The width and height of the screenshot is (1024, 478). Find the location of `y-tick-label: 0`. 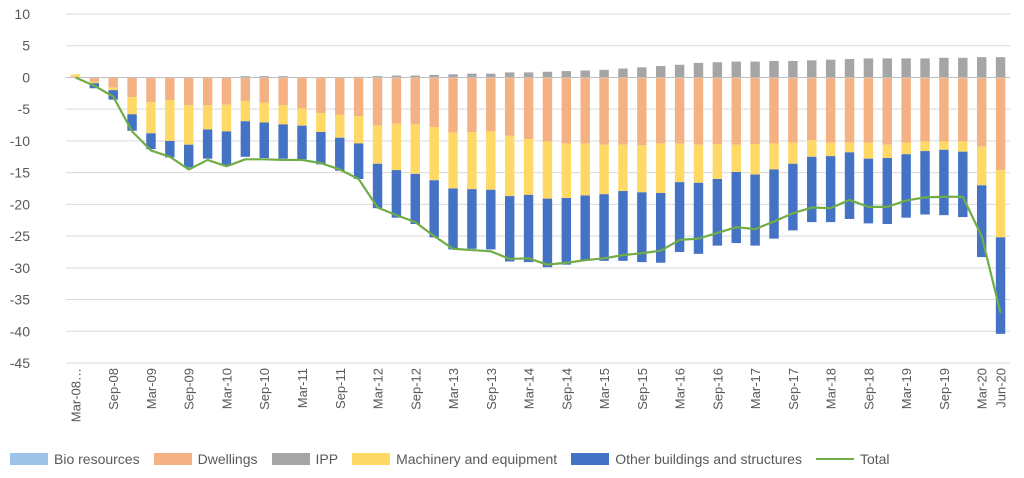

y-tick-label: 0 is located at coordinates (26, 77).